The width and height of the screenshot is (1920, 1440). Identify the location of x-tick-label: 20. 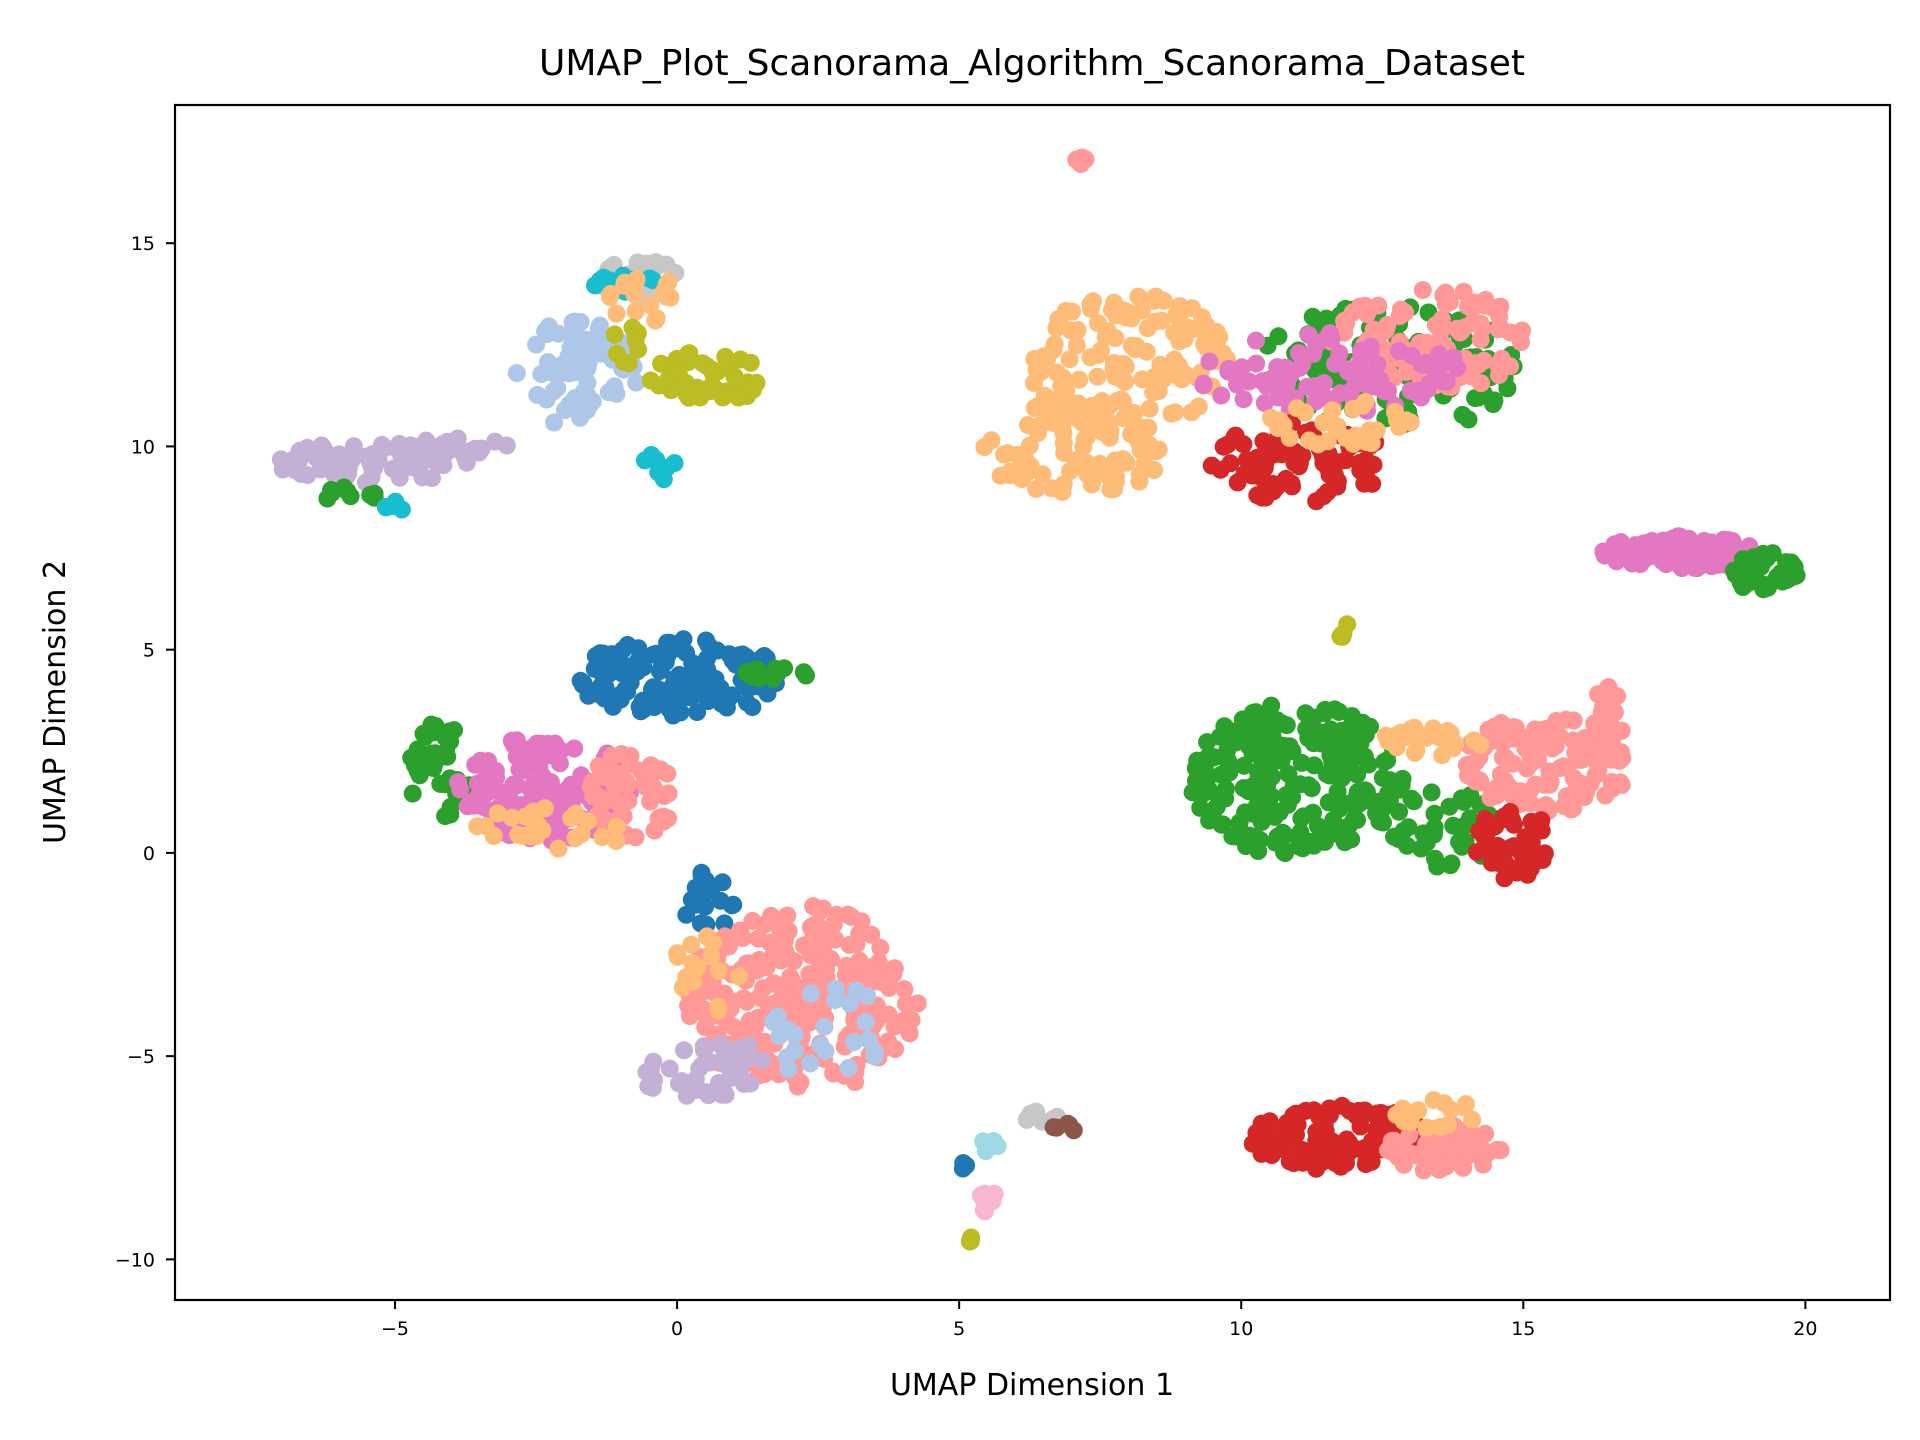
(1805, 1329).